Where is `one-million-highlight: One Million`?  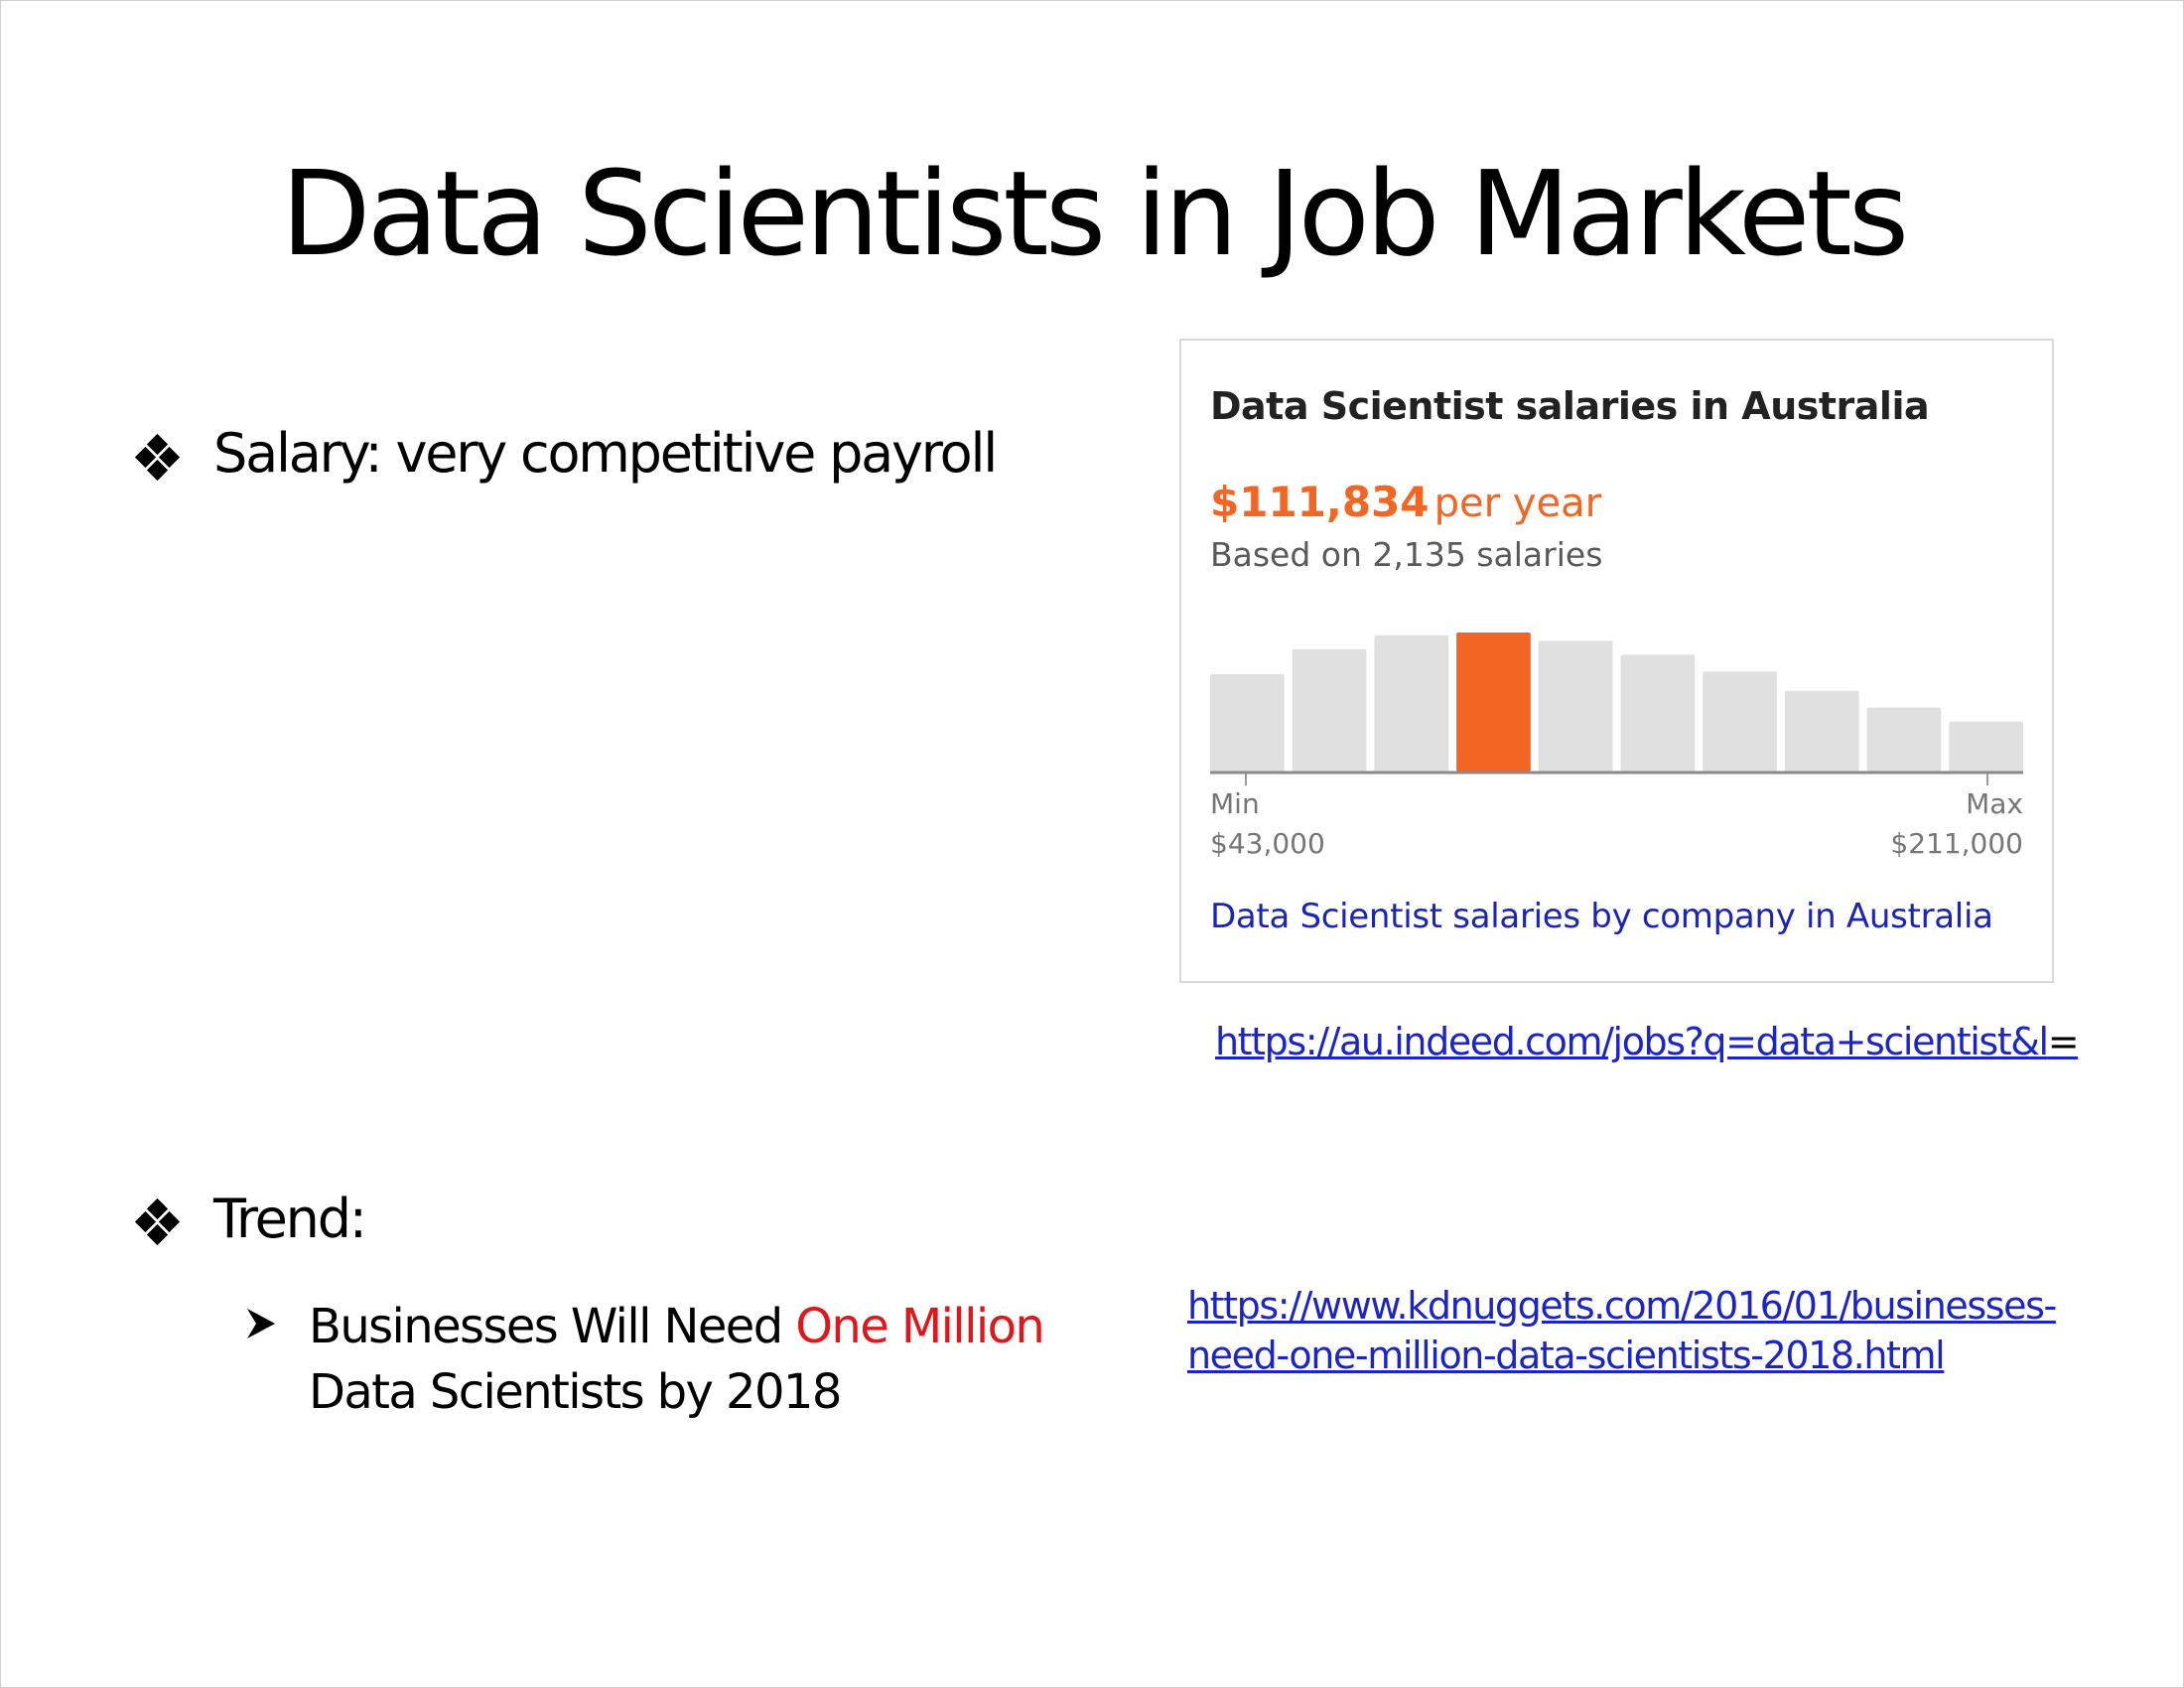
one-million-highlight: One Million is located at coordinates (920, 1326).